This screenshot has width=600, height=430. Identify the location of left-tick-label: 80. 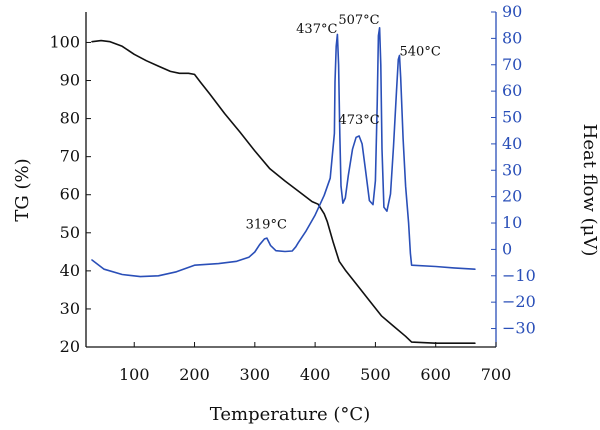
(70, 118).